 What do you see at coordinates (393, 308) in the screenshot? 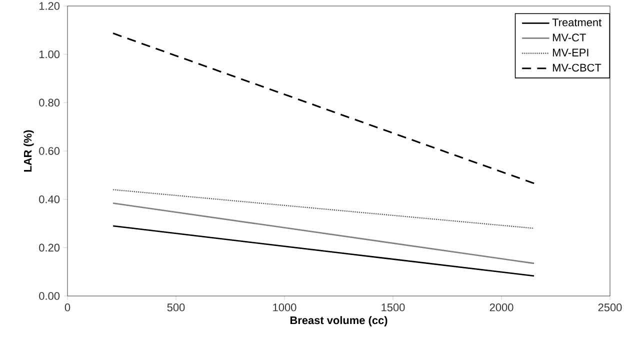
I see `x-tick-label: 1500` at bounding box center [393, 308].